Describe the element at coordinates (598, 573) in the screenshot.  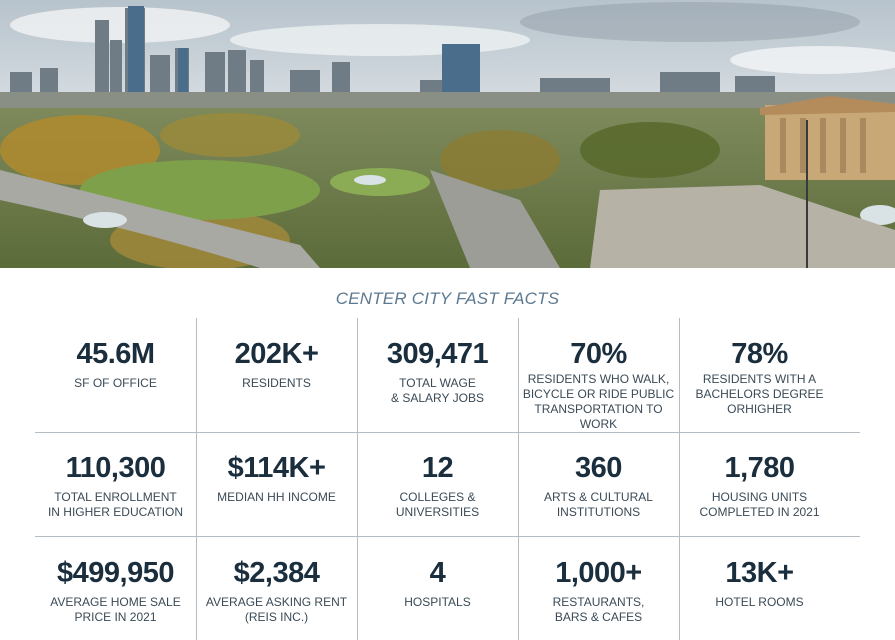
I see `fact-value: 1,000+` at that location.